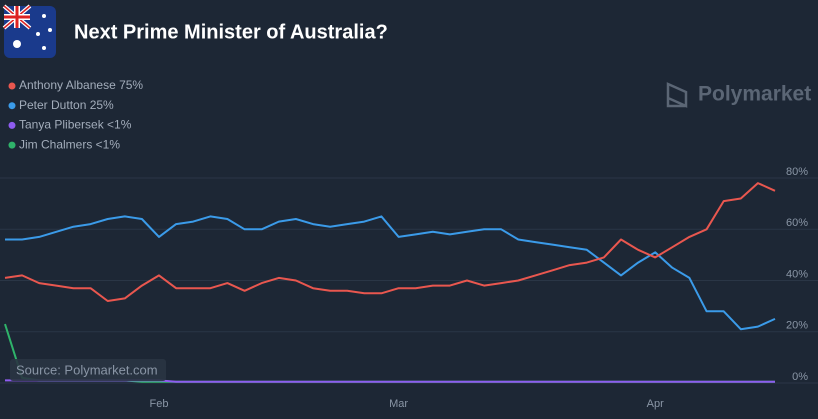 The width and height of the screenshot is (818, 419). Describe the element at coordinates (29, 31) in the screenshot. I see `flag-icon` at that location.